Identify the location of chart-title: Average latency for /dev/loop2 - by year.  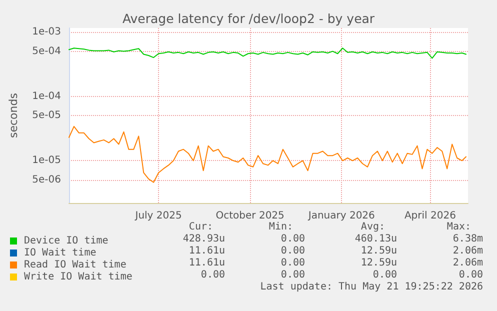
(249, 18).